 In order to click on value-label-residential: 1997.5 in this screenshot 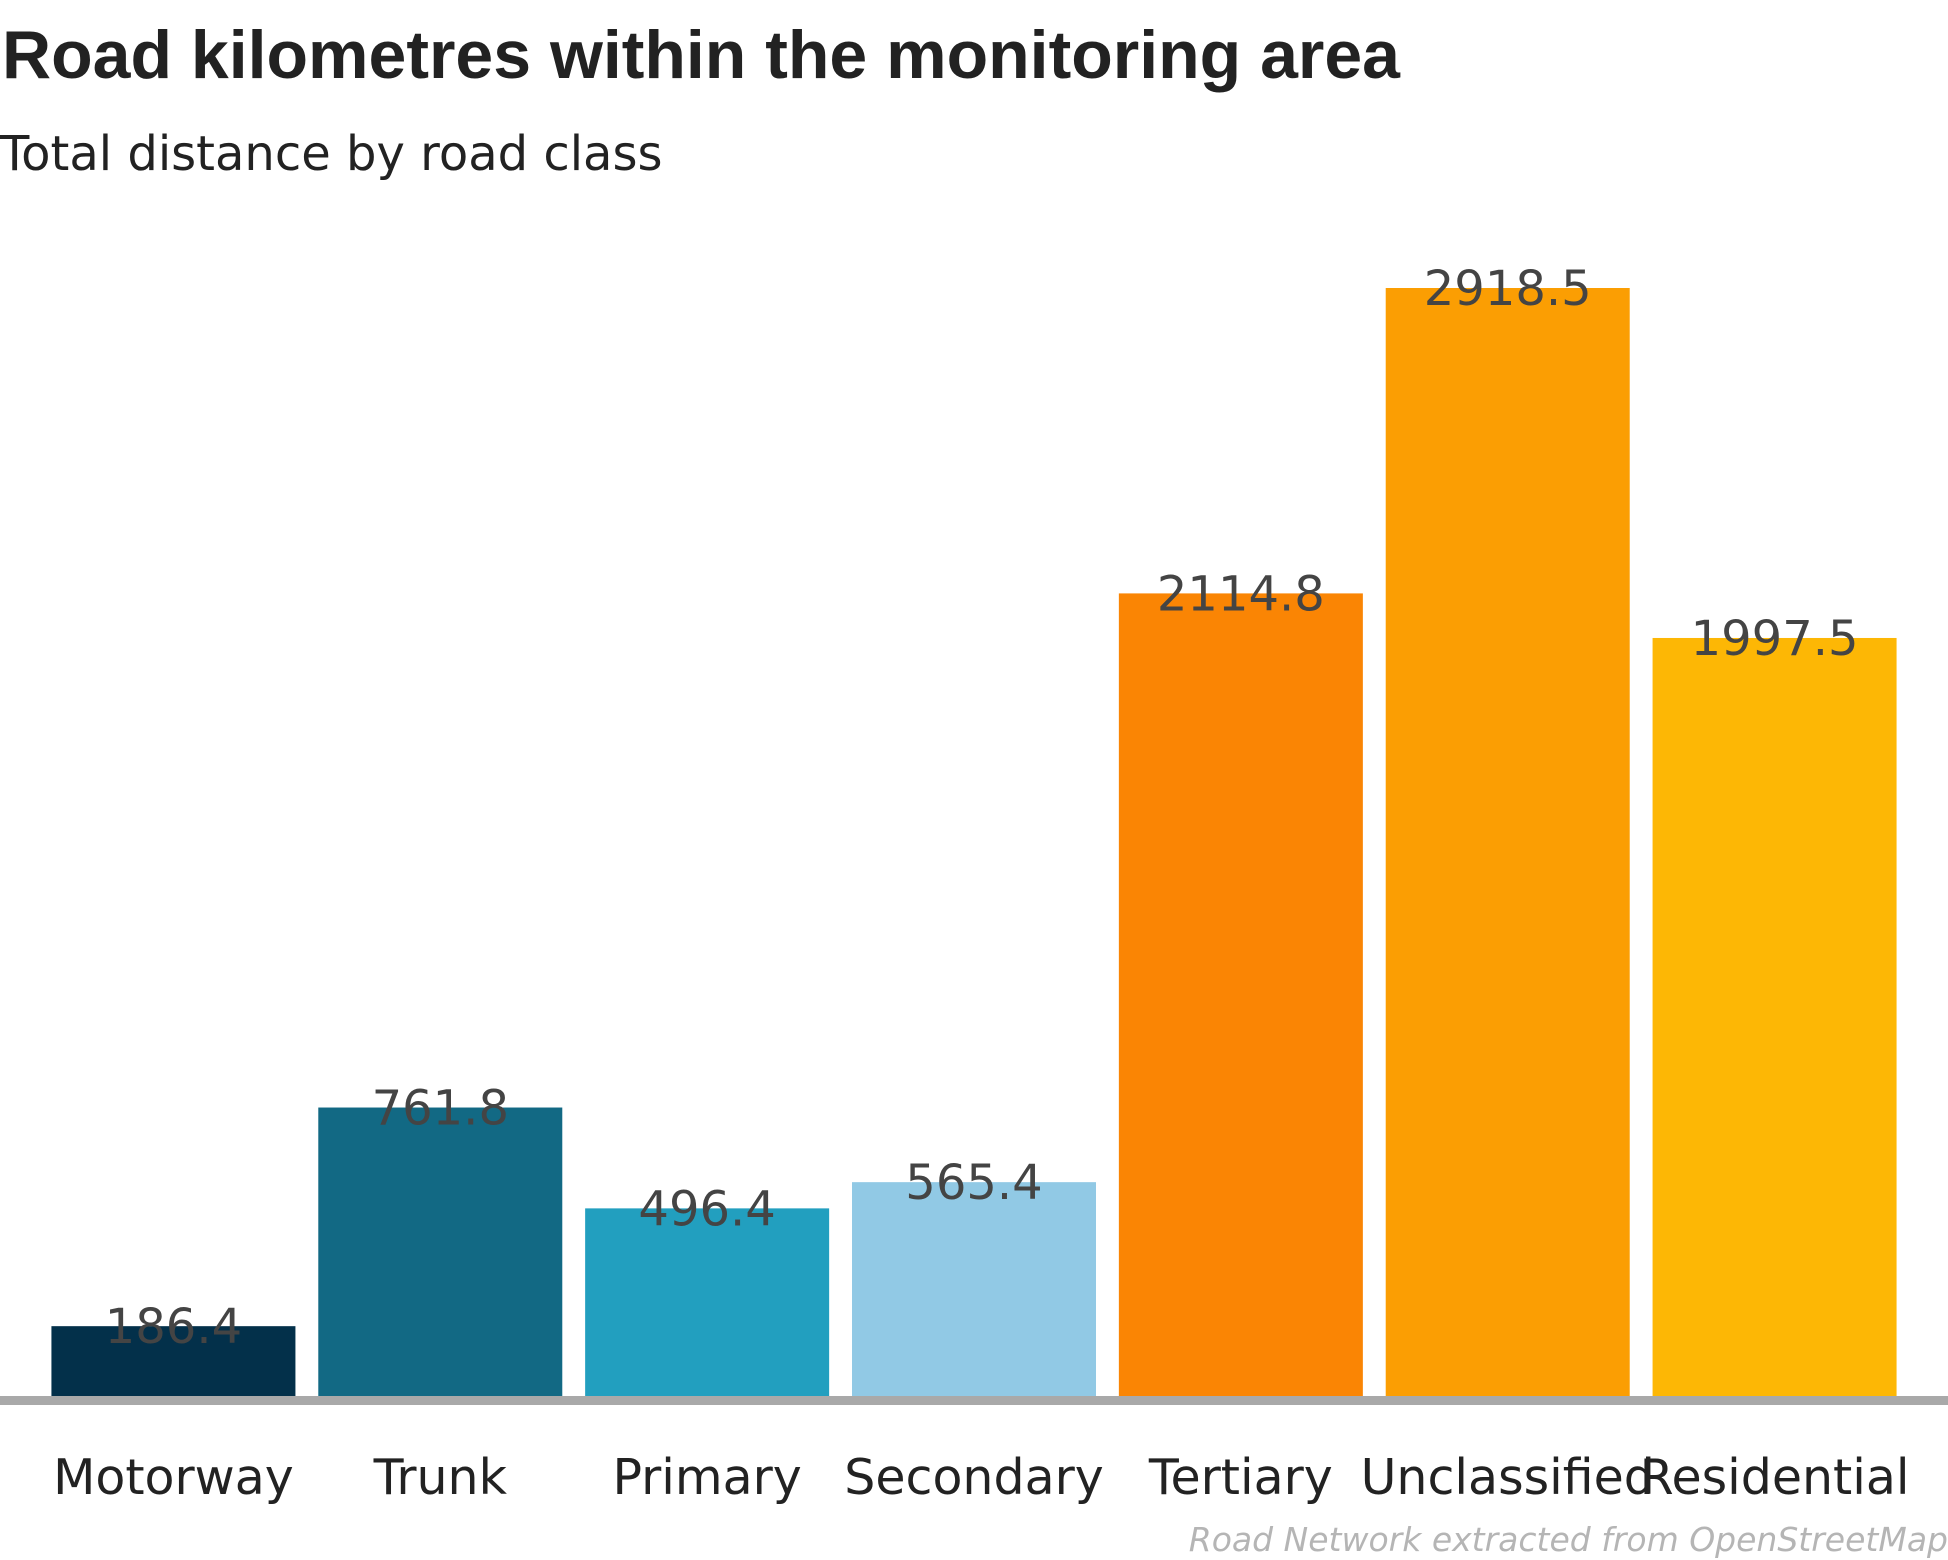, I will do `click(1775, 639)`.